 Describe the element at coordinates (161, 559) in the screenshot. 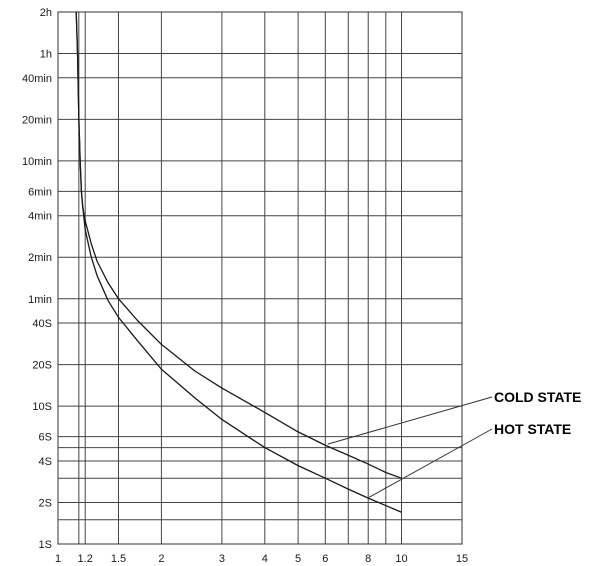

I see `x-tick-label: 2` at that location.